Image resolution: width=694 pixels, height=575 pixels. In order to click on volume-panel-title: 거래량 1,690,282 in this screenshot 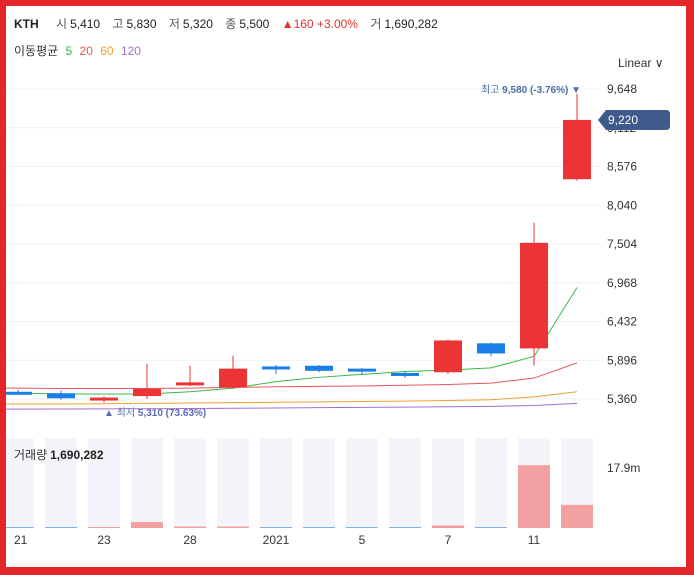, I will do `click(59, 454)`.